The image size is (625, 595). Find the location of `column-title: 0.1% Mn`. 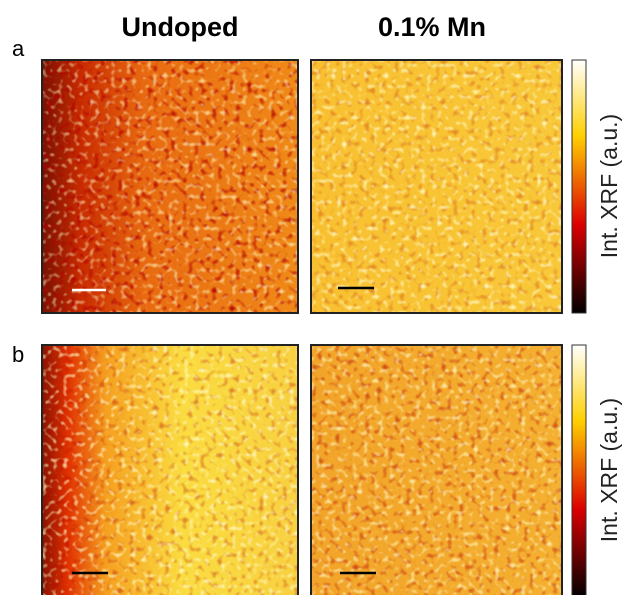

column-title: 0.1% Mn is located at coordinates (432, 27).